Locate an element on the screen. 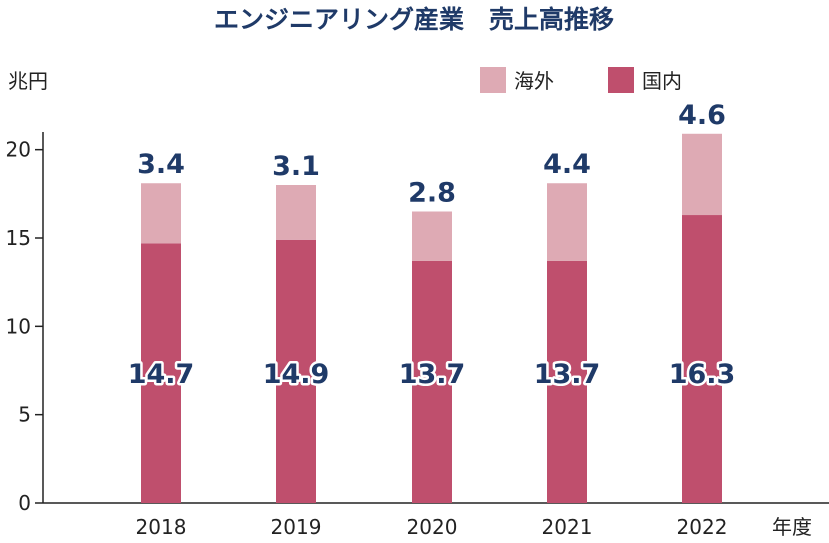  y-tick-label: 0 is located at coordinates (24, 503).